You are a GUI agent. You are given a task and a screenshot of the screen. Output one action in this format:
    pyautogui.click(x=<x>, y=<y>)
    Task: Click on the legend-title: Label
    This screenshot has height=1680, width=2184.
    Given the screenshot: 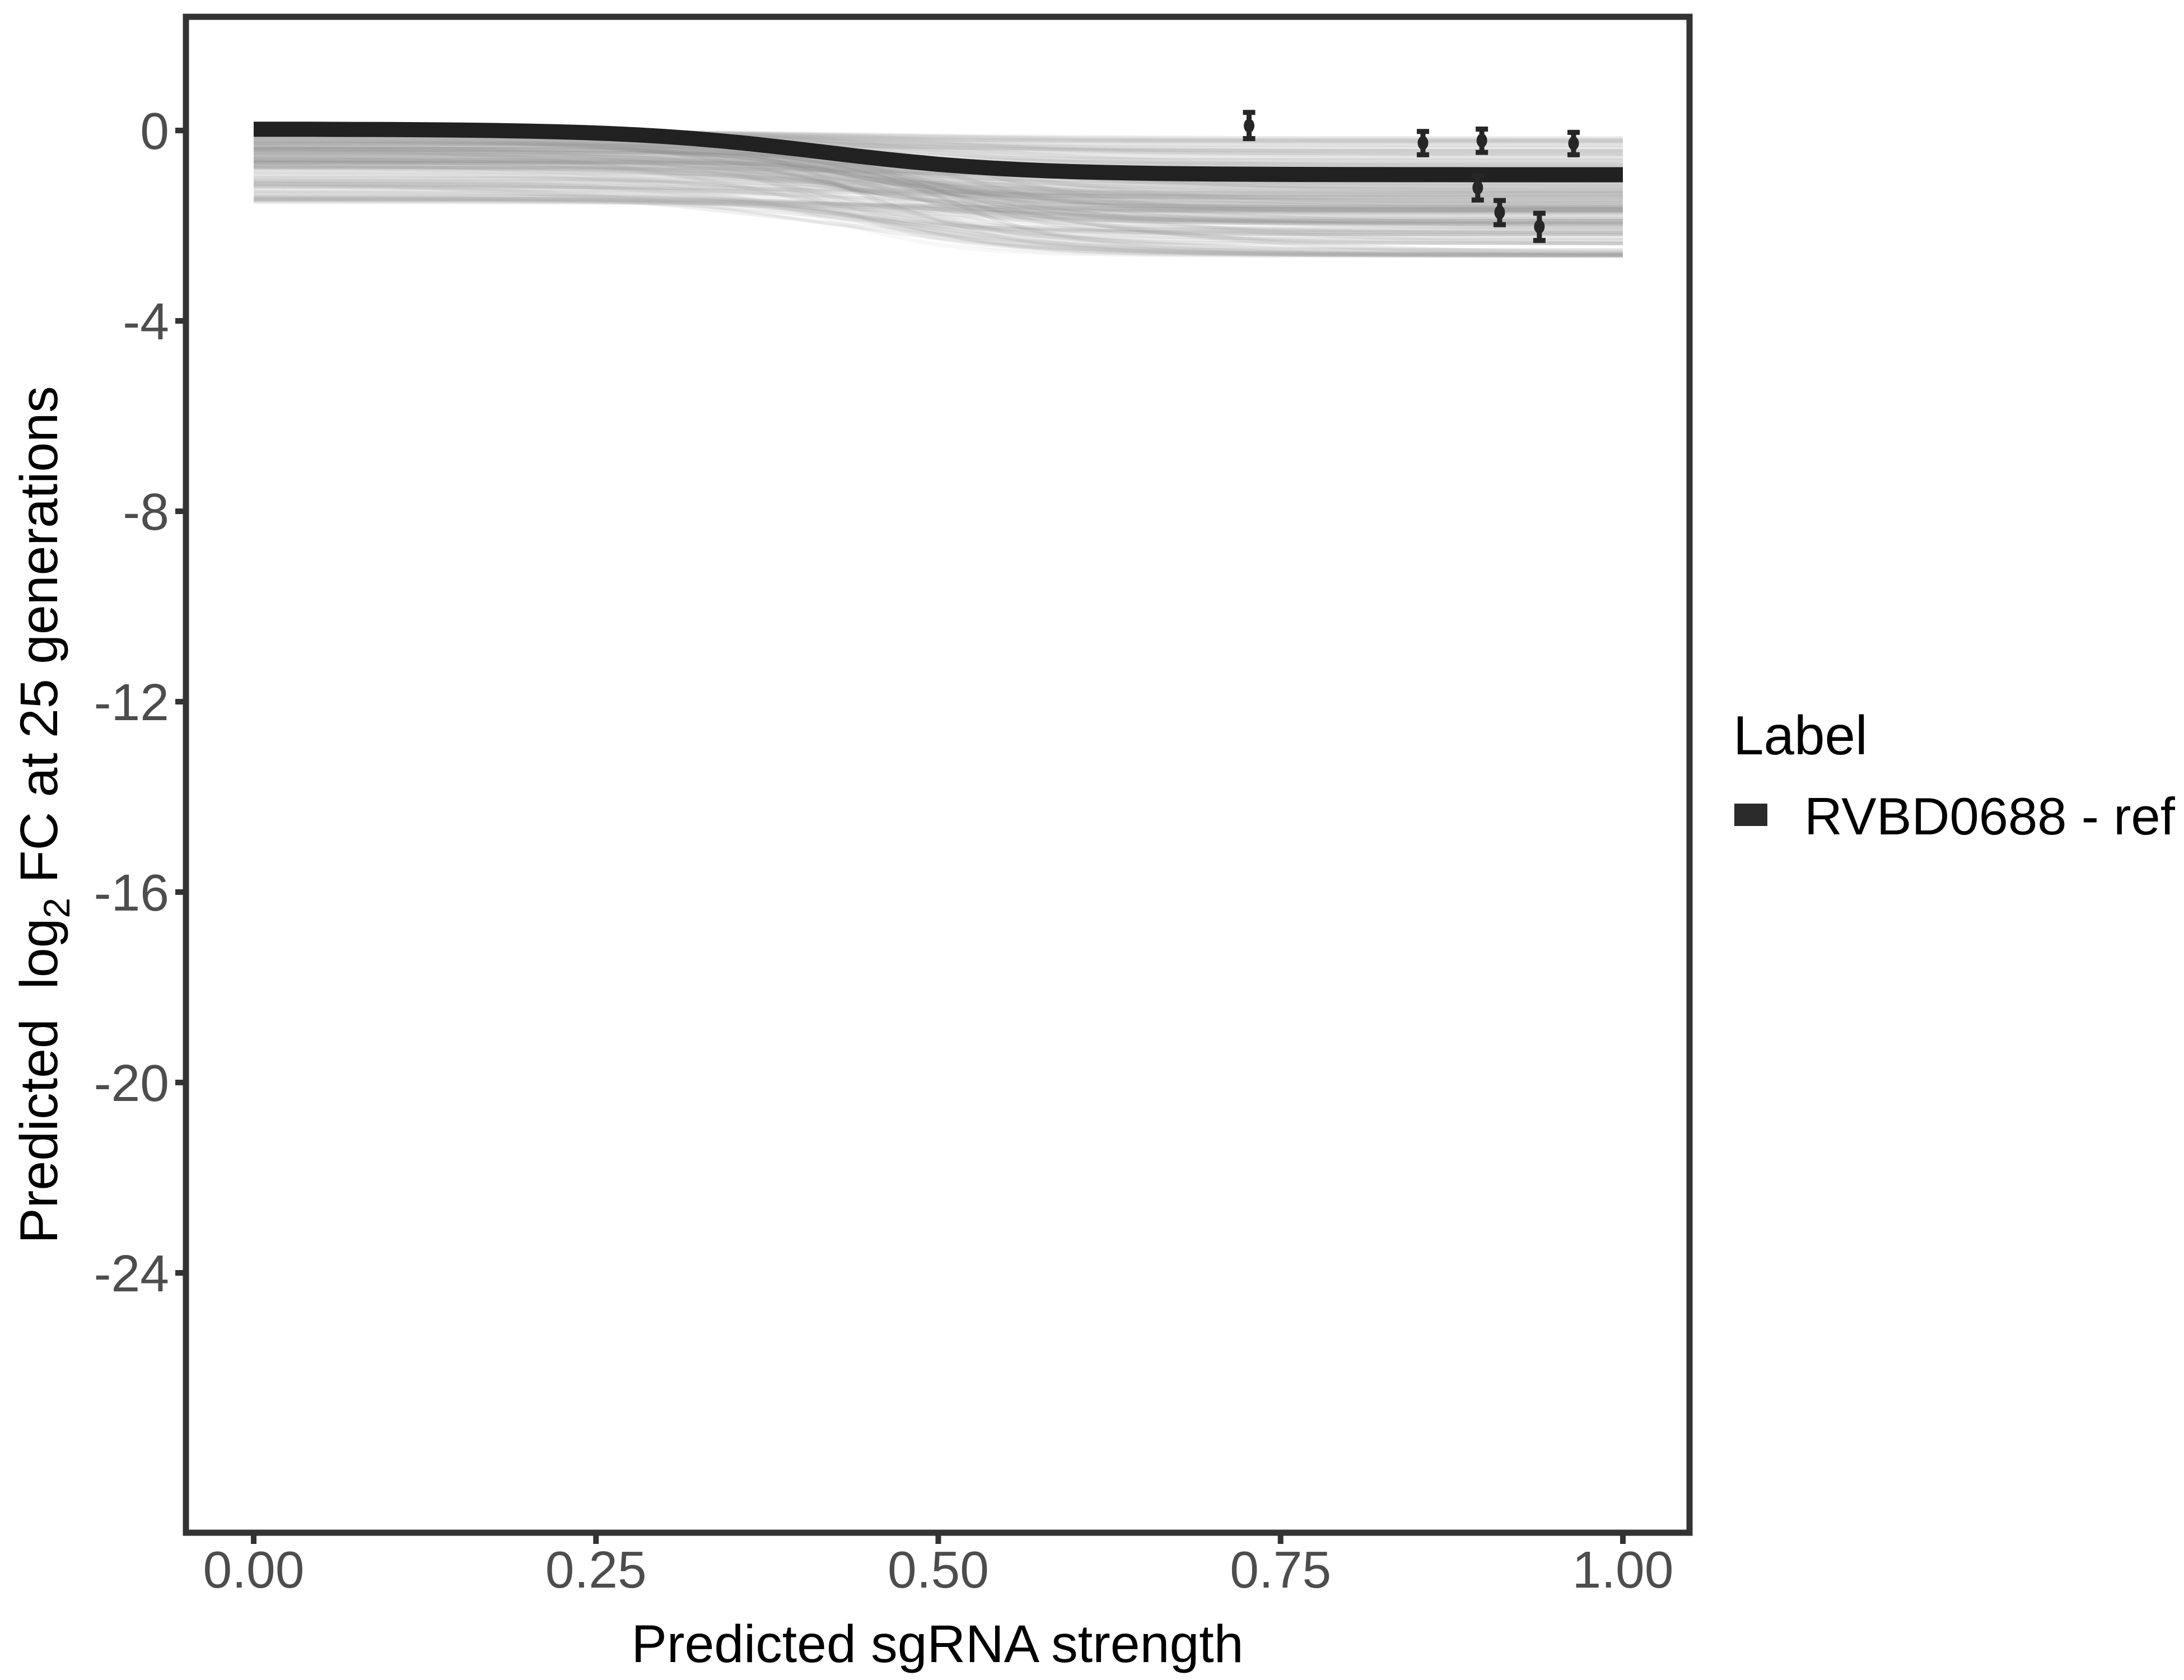 What is the action you would take?
    pyautogui.click(x=1801, y=735)
    